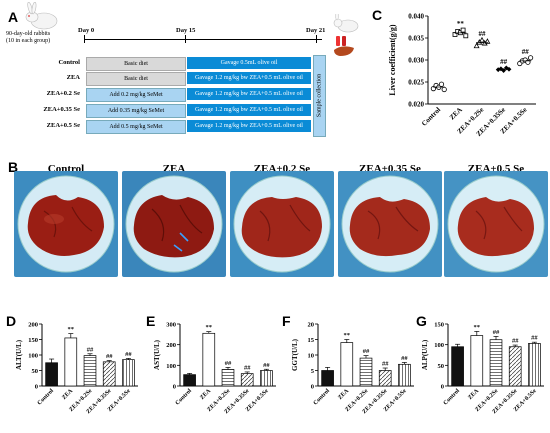 The height and width of the screenshot is (433, 550). I want to click on group-label-zea-0-2se: ZEA+0.2 Se, so click(63, 93).